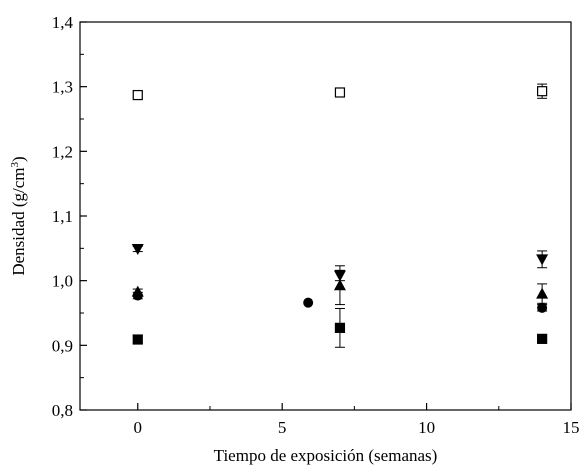 The image size is (581, 466). I want to click on x-axis-title: Tiempo de exposición (semanas), so click(326, 455).